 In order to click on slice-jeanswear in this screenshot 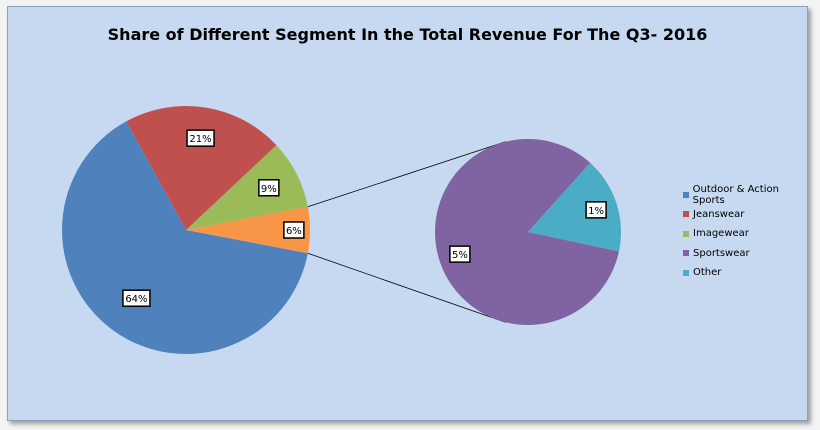, I will do `click(201, 168)`.